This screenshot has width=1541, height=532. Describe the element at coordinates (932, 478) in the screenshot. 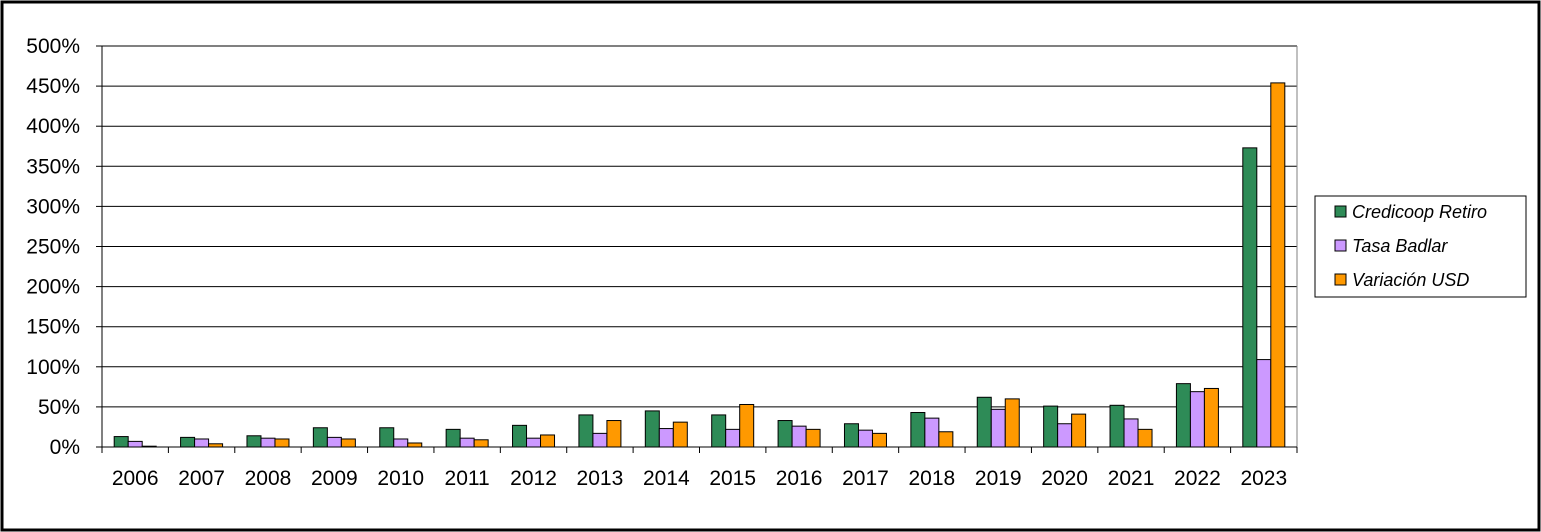

I see `x-tick-label: 2018` at that location.